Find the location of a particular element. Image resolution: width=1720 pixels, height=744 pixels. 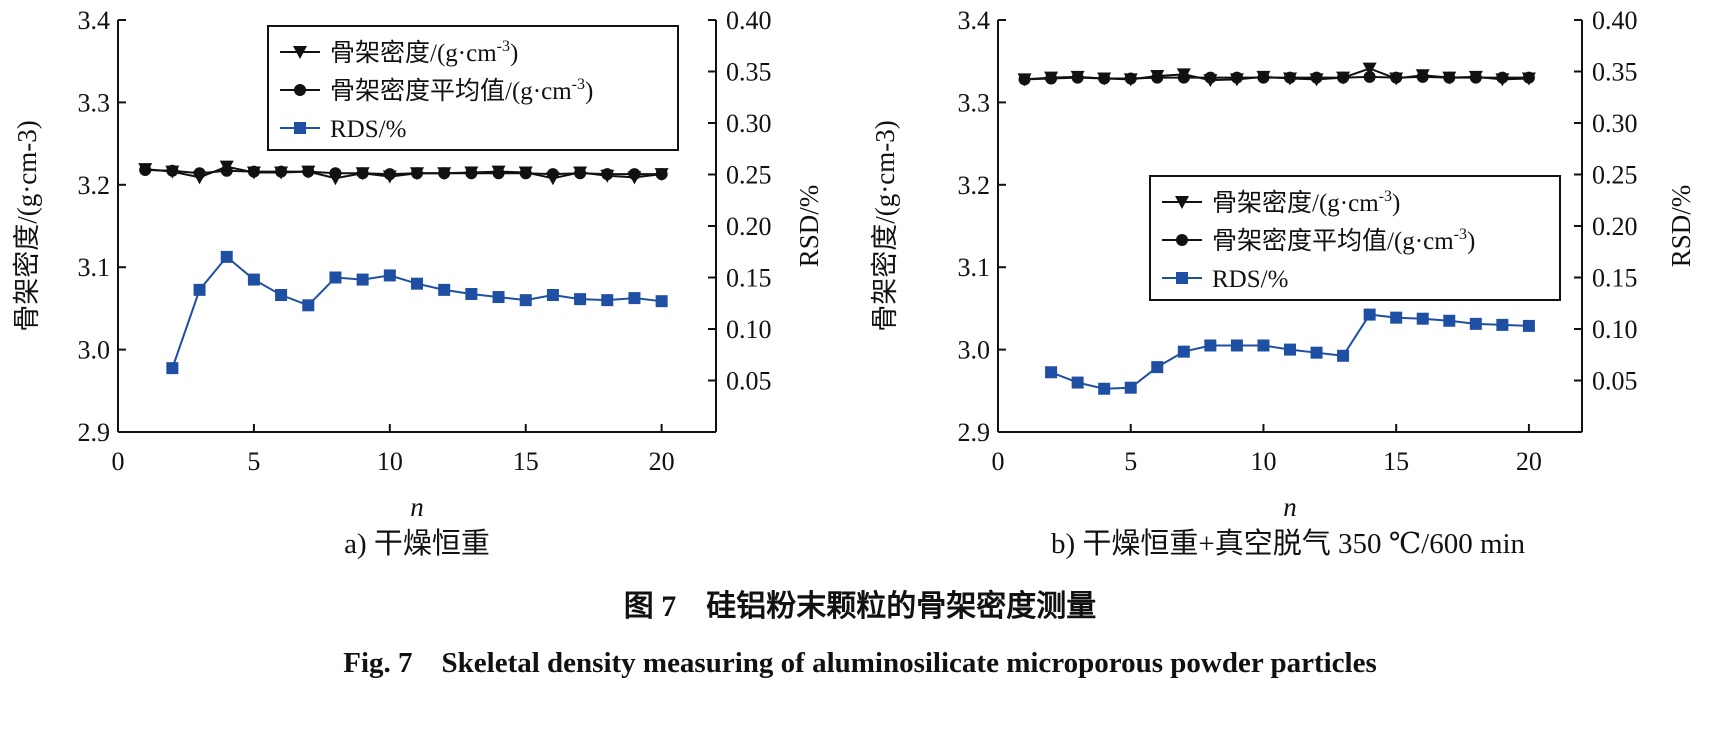

y-tick-label: 3.0 is located at coordinates (974, 350).